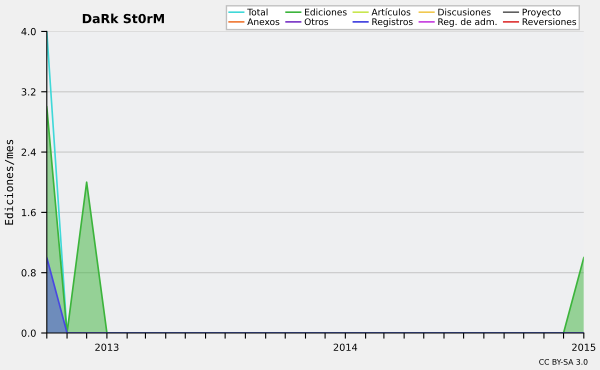 This screenshot has width=600, height=370. What do you see at coordinates (9, 182) in the screenshot?
I see `y-axis-title: Ediciones/mes` at bounding box center [9, 182].